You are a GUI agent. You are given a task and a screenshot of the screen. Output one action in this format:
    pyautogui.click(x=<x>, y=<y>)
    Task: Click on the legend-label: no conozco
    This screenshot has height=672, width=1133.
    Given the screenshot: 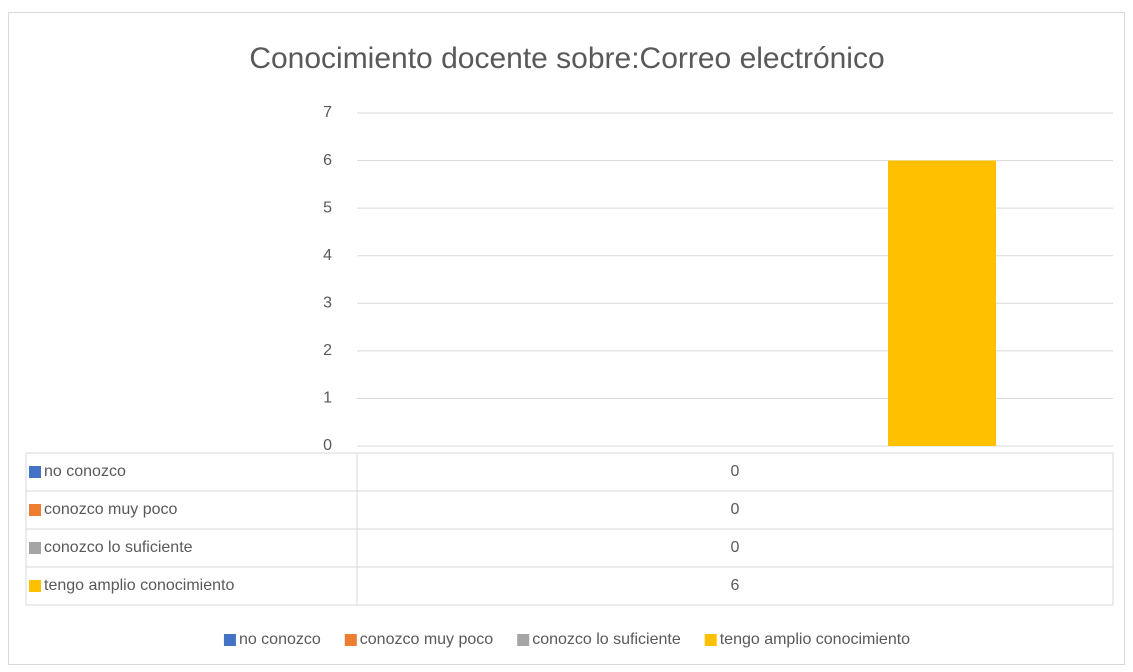 What is the action you would take?
    pyautogui.click(x=280, y=639)
    